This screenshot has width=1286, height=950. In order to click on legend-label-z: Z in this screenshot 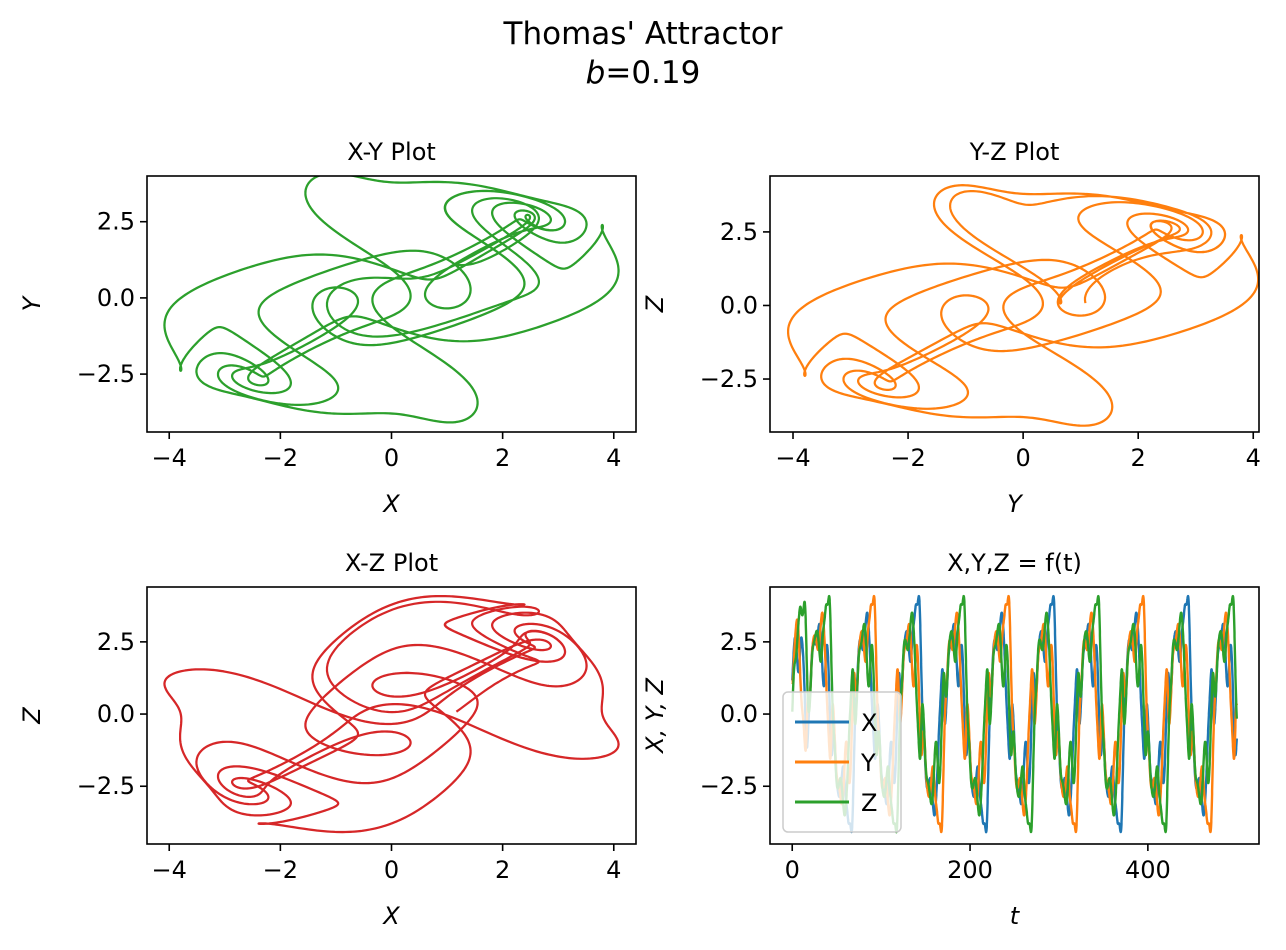, I will do `click(869, 803)`.